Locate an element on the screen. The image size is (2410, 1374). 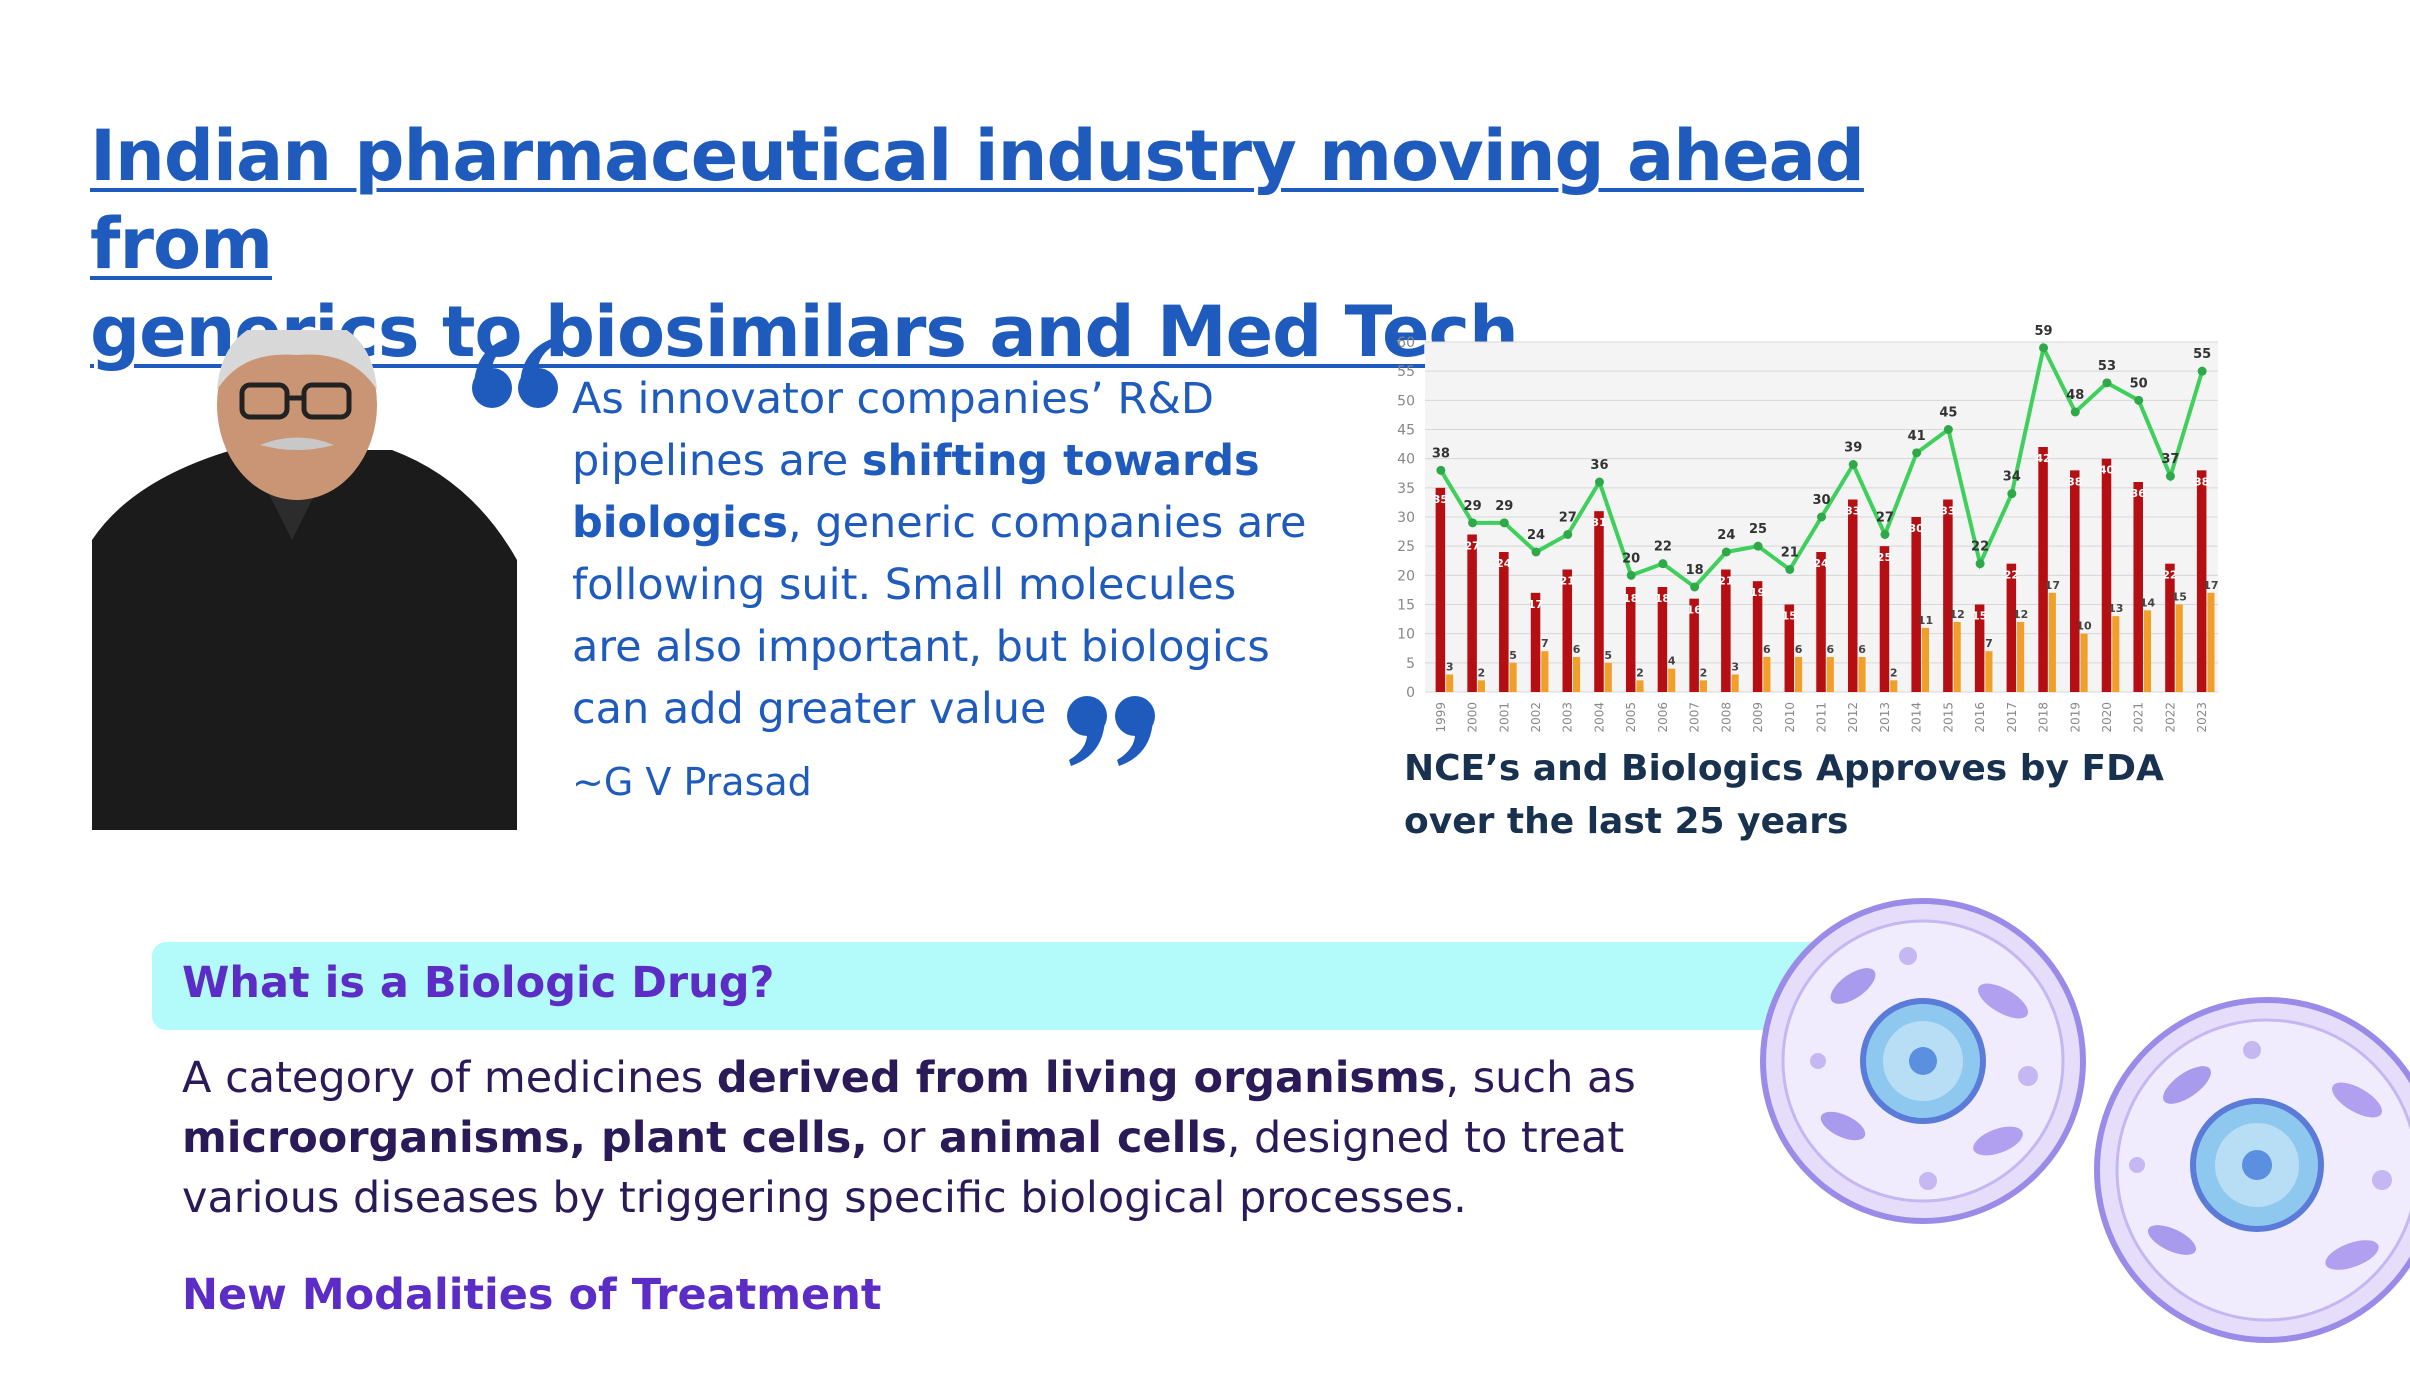
biologic-data-label: 13 is located at coordinates (2115, 608).